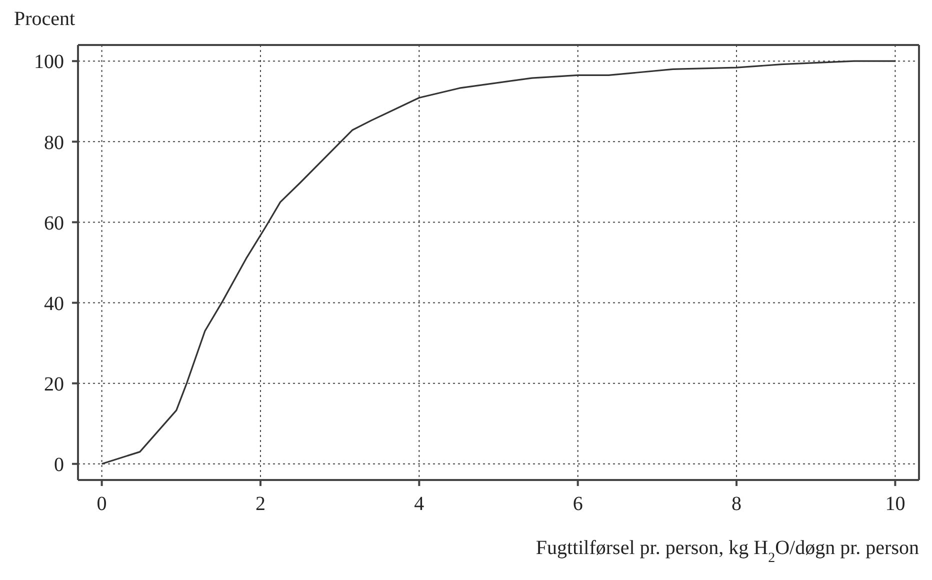 The height and width of the screenshot is (580, 932). What do you see at coordinates (54, 223) in the screenshot?
I see `y-tick-label: 60` at bounding box center [54, 223].